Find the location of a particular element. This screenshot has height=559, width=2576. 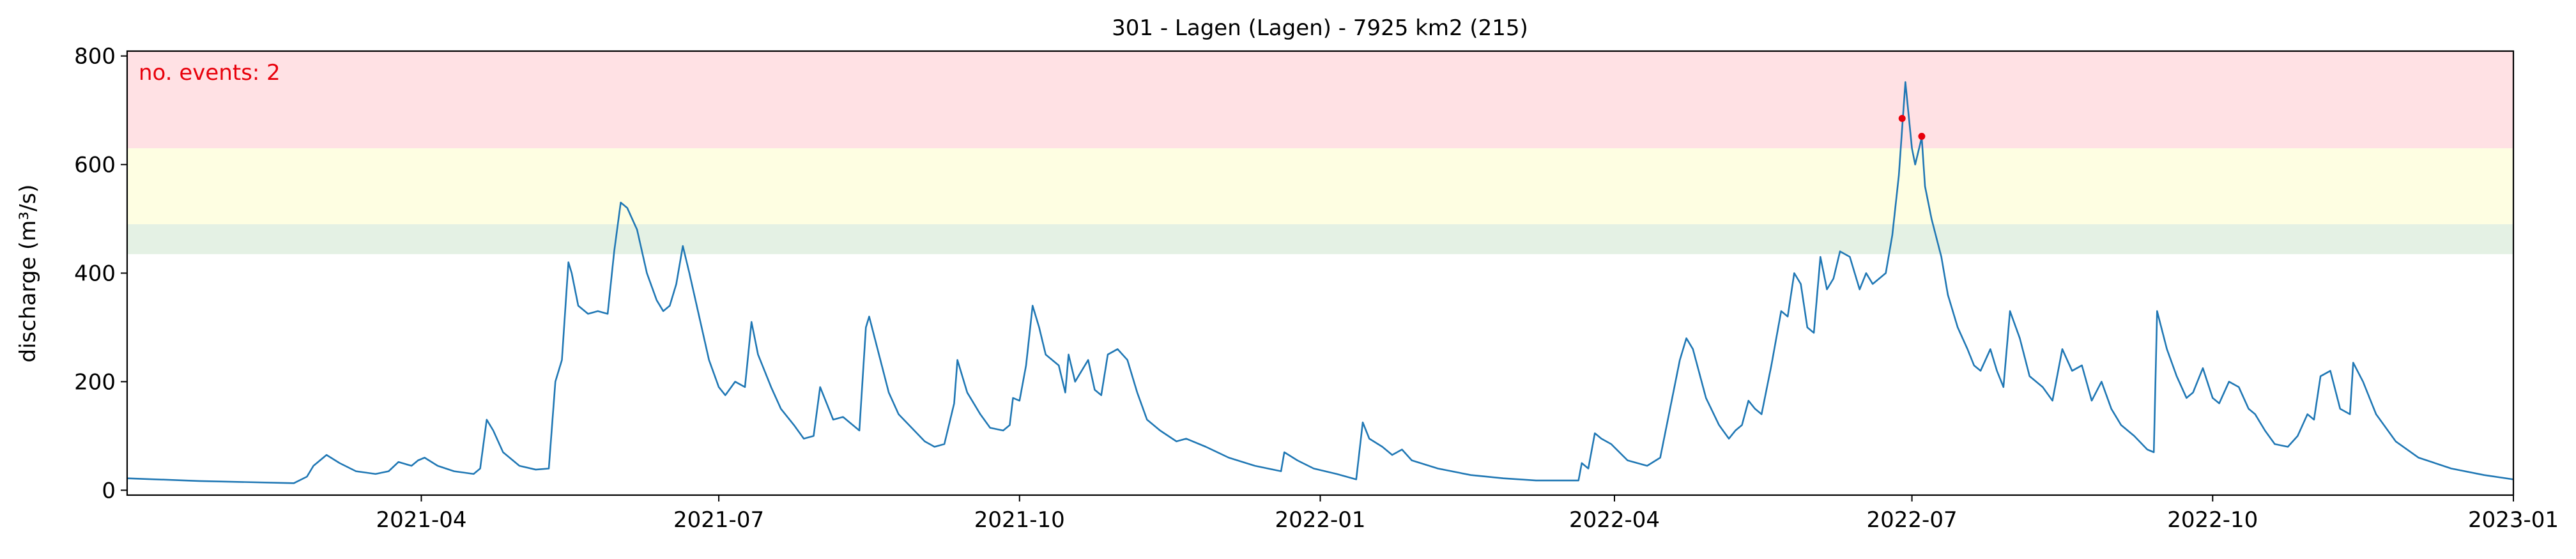

x-tick-label: 2021-04 is located at coordinates (421, 520).